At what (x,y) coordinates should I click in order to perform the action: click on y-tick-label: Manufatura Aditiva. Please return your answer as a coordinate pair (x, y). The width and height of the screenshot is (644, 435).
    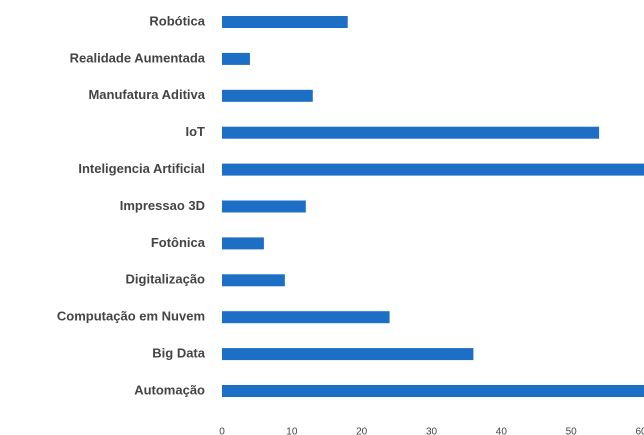
    Looking at the image, I should click on (146, 94).